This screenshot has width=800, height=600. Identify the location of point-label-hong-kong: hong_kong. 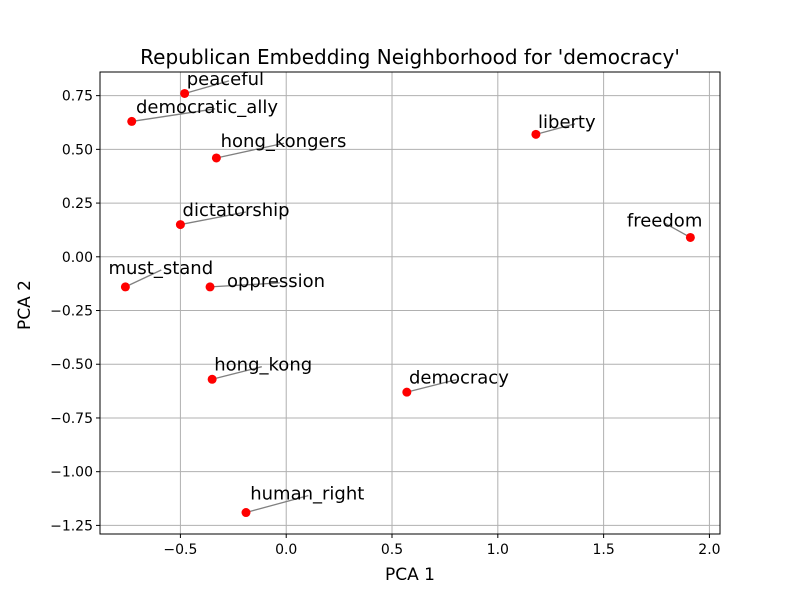
(263, 365).